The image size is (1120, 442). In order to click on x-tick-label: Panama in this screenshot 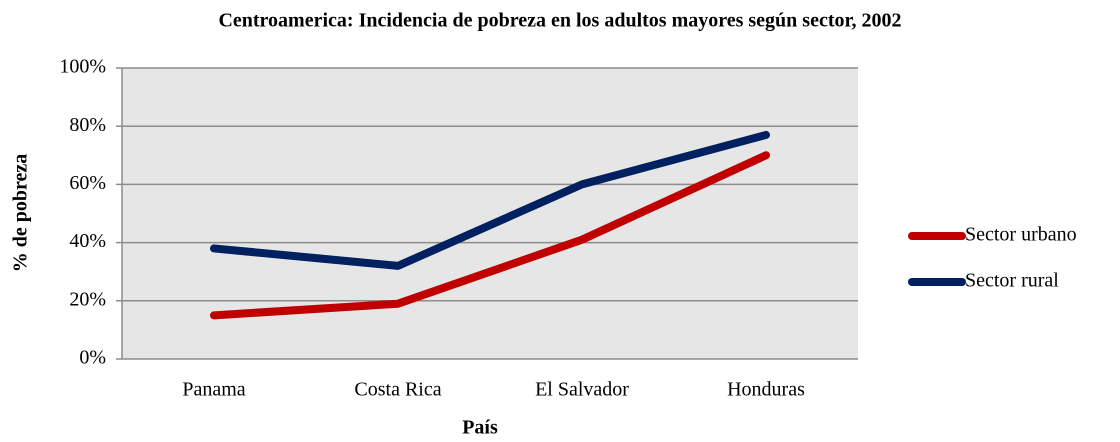, I will do `click(213, 390)`.